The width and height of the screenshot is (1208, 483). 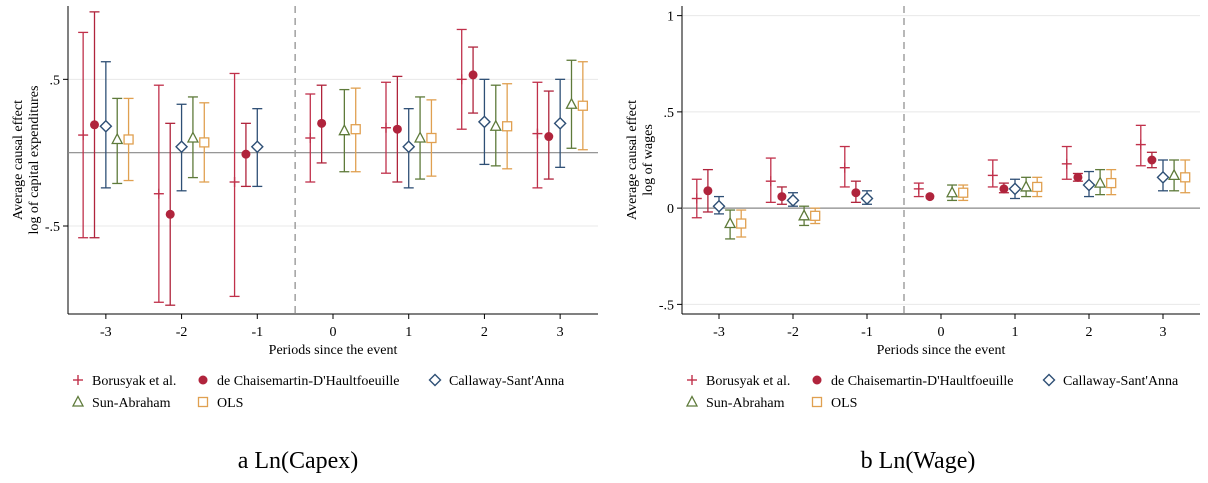 I want to click on series-plus, so click(x=918, y=171).